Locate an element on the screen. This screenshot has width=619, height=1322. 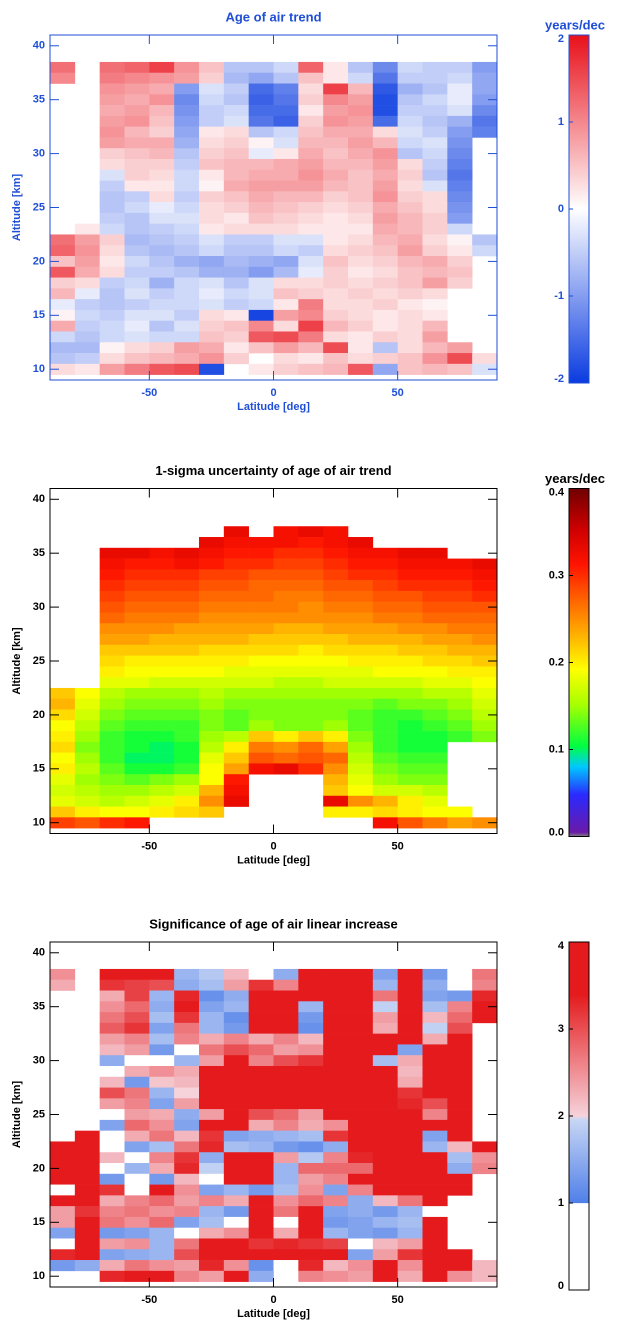
y-tick-label: 35 is located at coordinates (39, 100).